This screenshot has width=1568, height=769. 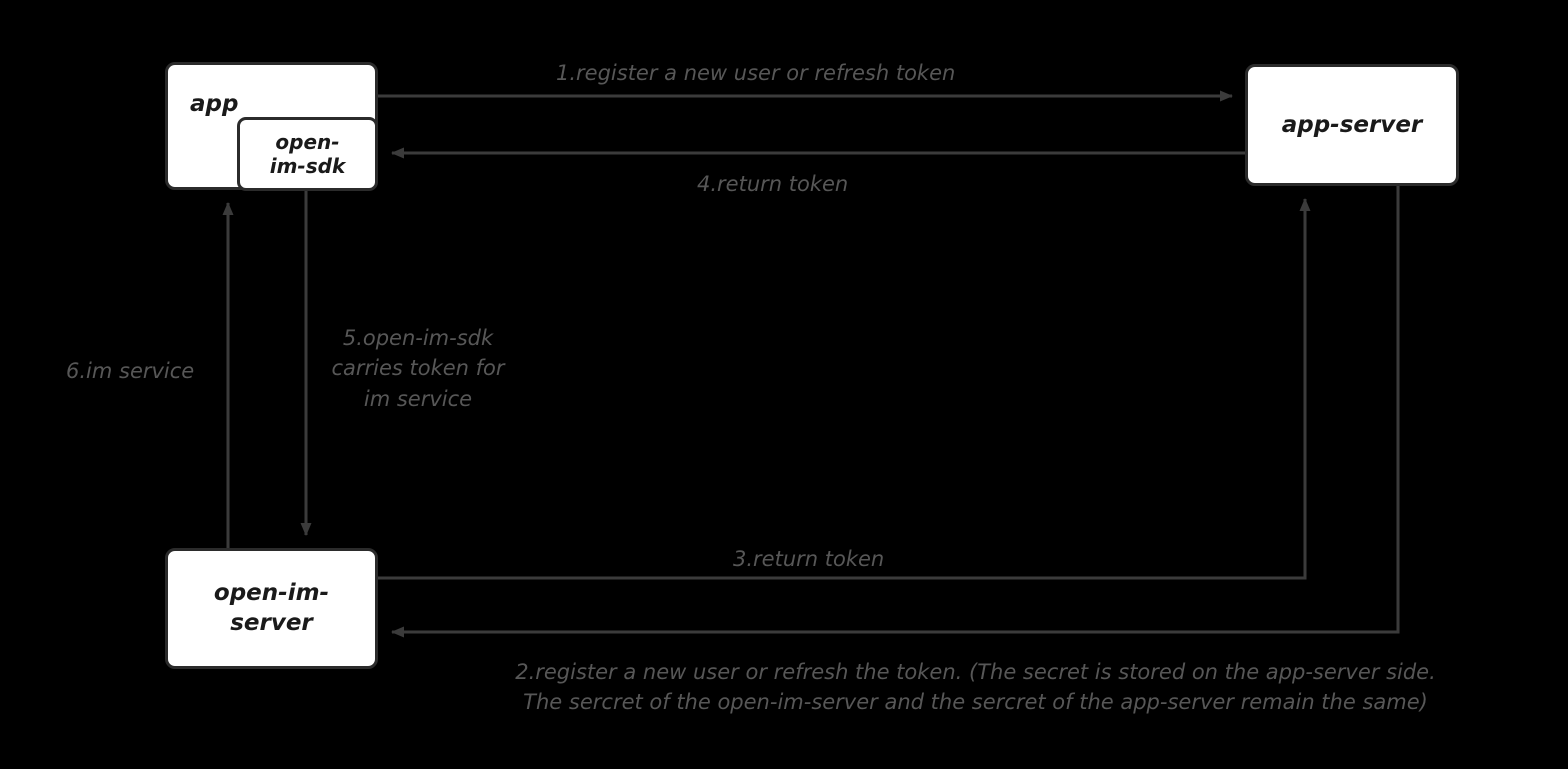 I want to click on node-open-im-sdk: open- im-sdk, so click(x=307, y=154).